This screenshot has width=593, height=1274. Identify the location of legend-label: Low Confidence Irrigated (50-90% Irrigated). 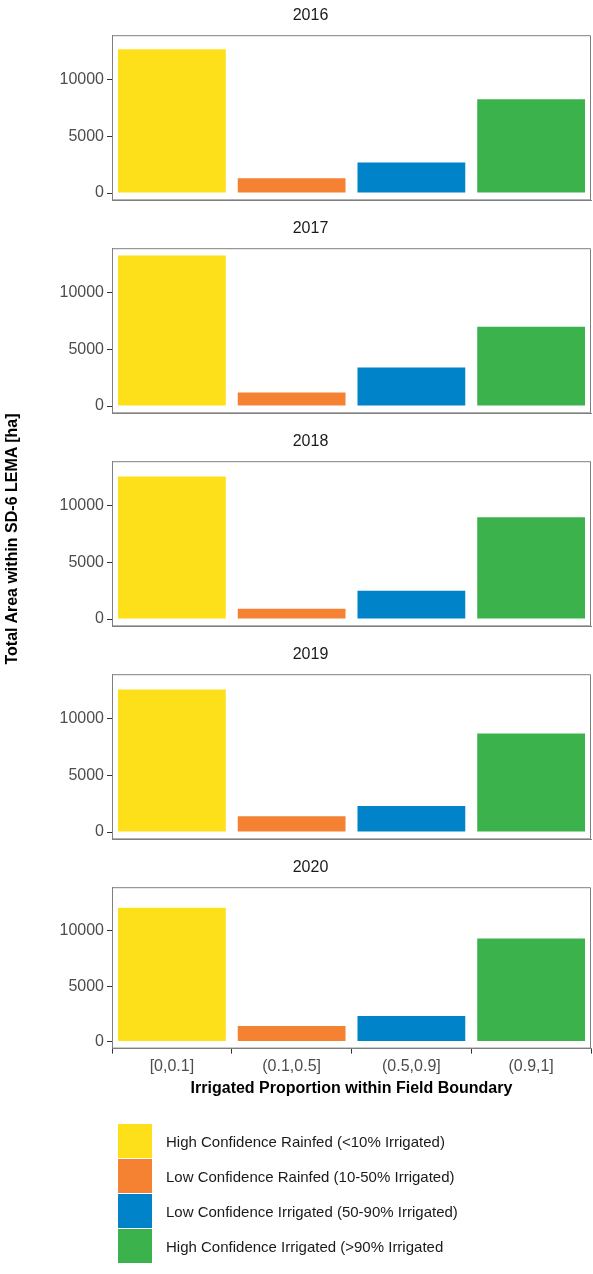
(312, 1211).